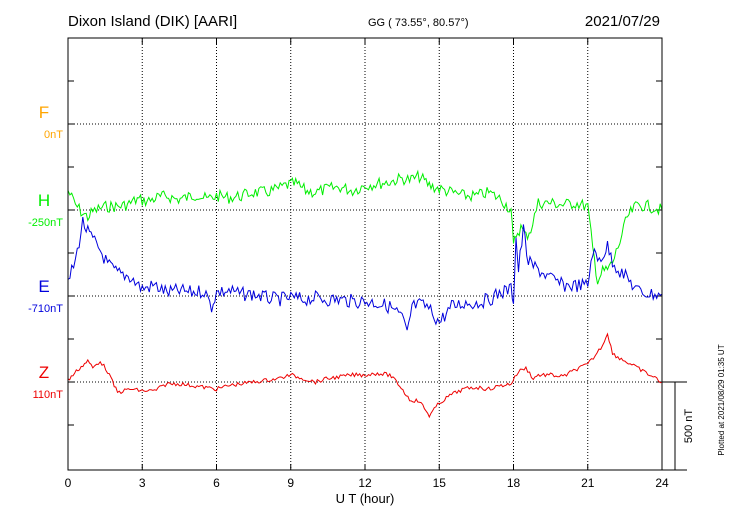 This screenshot has height=520, width=730. What do you see at coordinates (365, 375) in the screenshot?
I see `series-line-z` at bounding box center [365, 375].